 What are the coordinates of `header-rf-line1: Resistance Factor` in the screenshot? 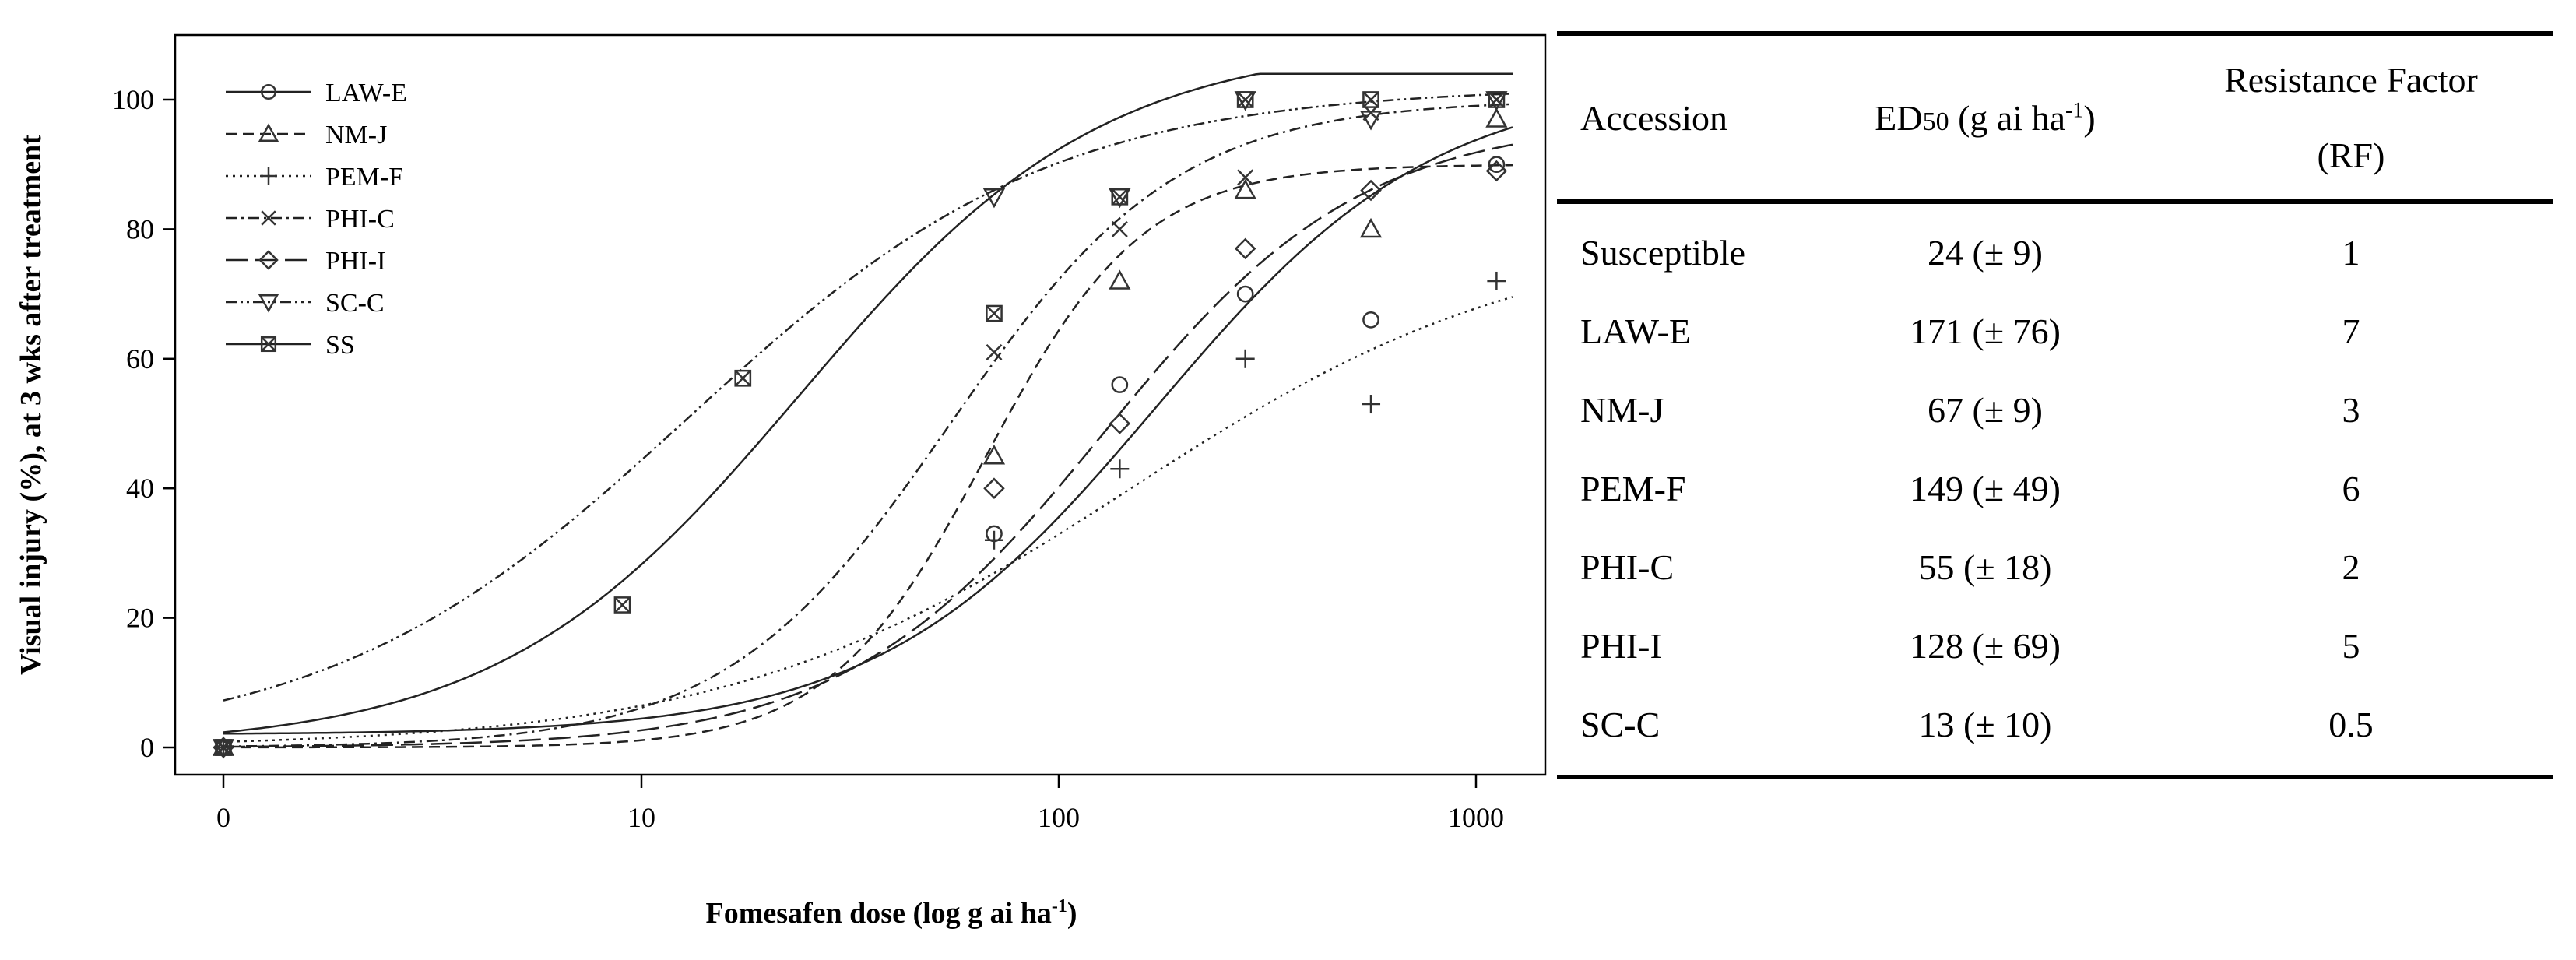 It's located at (2351, 80).